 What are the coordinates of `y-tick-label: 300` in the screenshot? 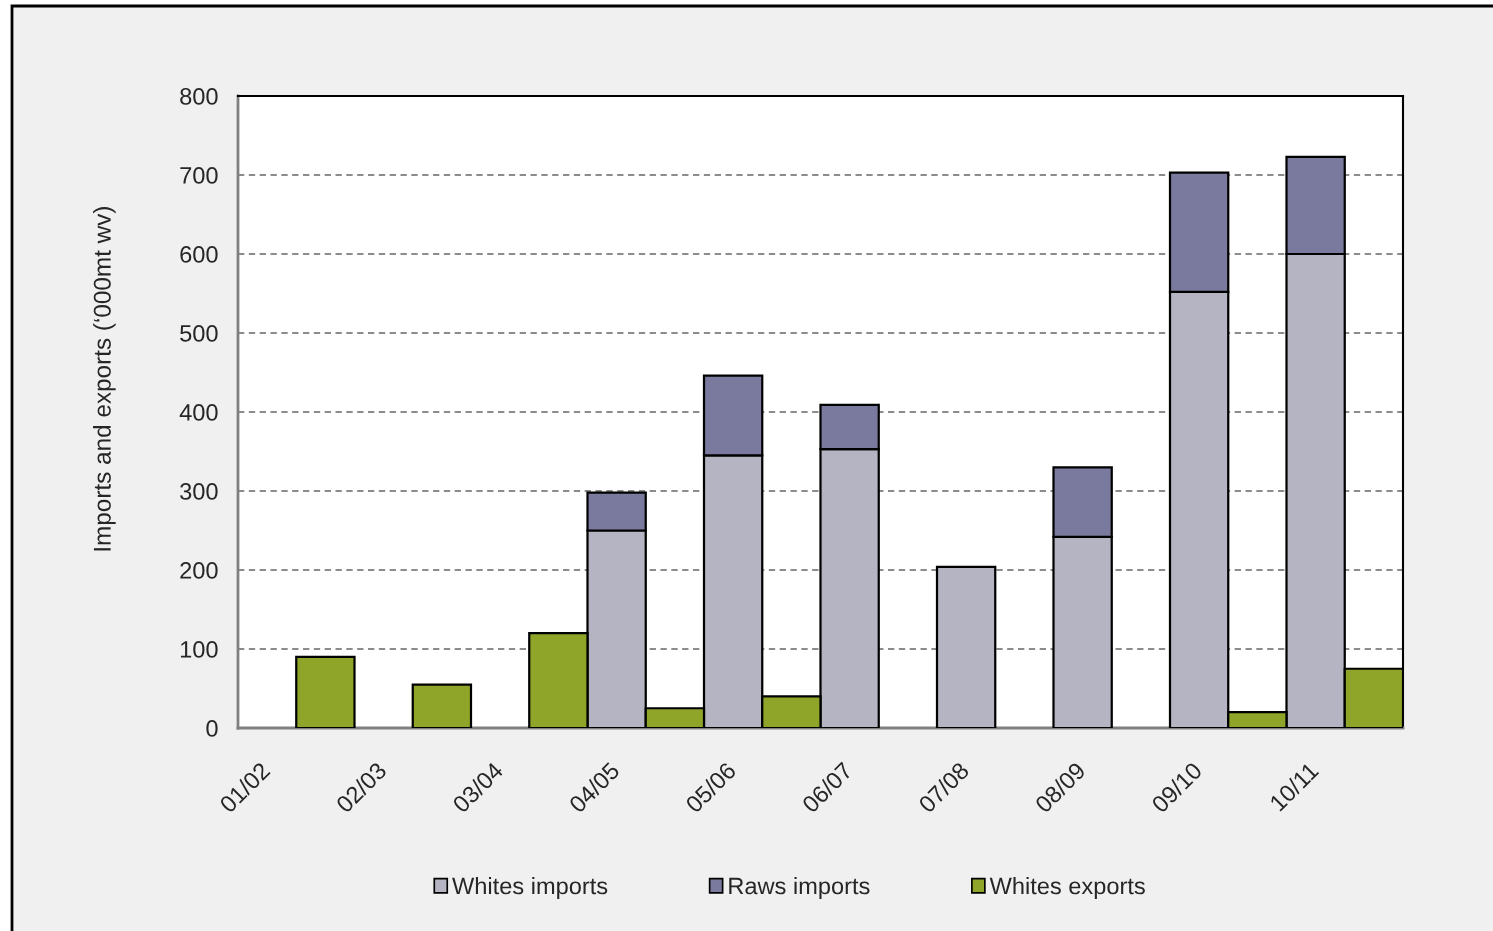 It's located at (199, 491).